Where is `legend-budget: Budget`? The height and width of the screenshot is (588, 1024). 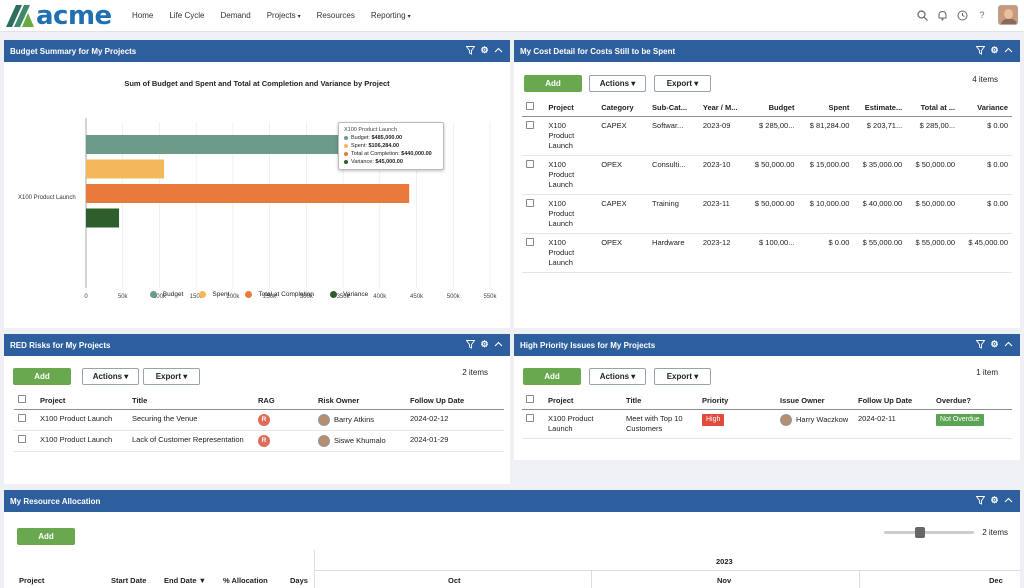
legend-budget: Budget is located at coordinates (166, 294).